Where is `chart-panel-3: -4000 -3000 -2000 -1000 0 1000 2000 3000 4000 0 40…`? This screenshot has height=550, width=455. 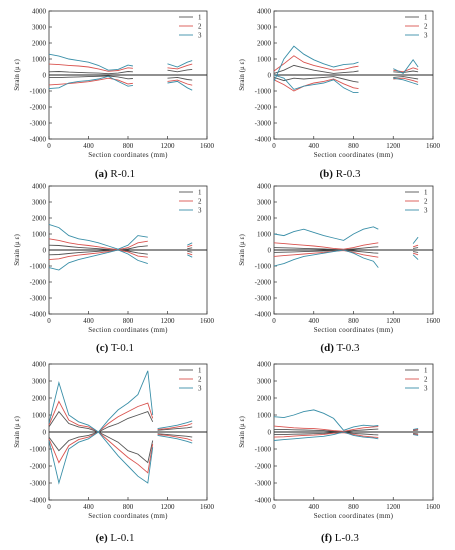
chart-panel-3: -4000 -3000 -2000 -1000 0 1000 2000 3000 4000 0 40… is located at coordinates (339, 259).